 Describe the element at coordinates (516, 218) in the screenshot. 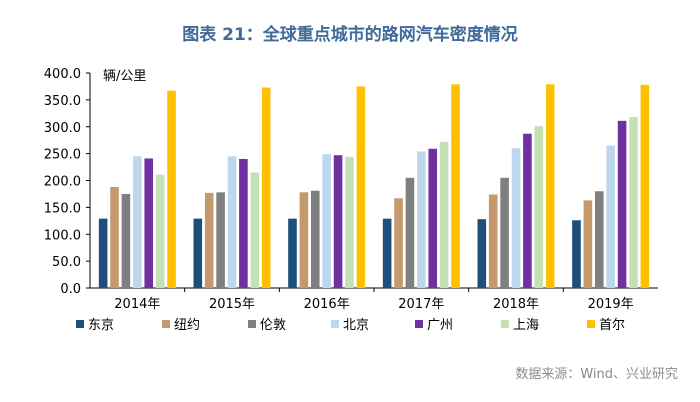

I see `bar-北京-2018年` at that location.